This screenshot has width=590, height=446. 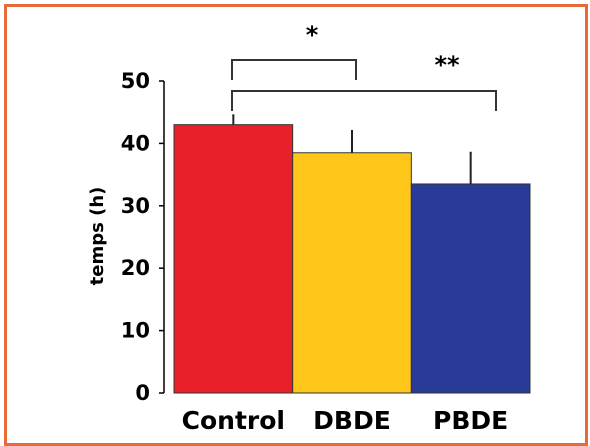 I want to click on bar-dbde, so click(x=352, y=273).